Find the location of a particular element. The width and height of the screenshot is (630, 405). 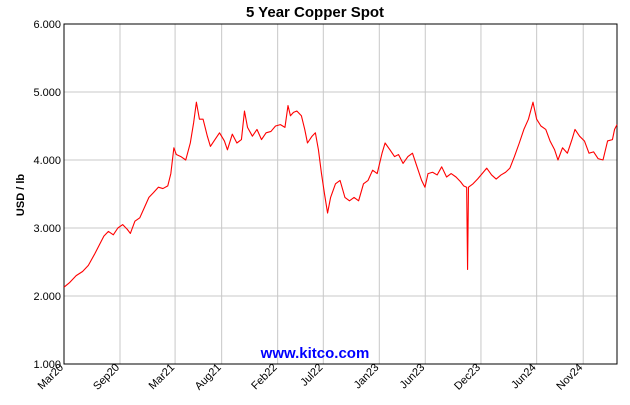

x-tick-label: Jun24 is located at coordinates (524, 377).